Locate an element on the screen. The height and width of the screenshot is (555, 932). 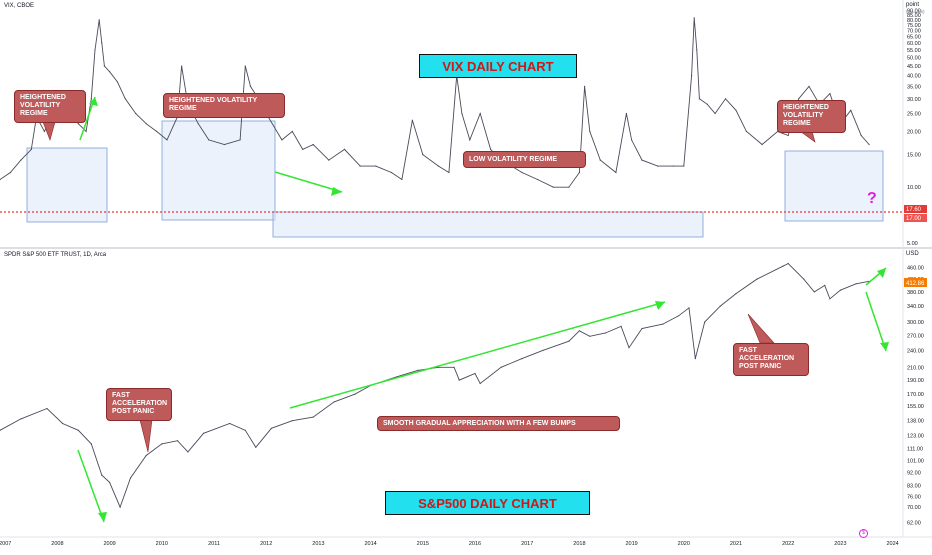
regime-box-2008 is located at coordinates (67, 185).